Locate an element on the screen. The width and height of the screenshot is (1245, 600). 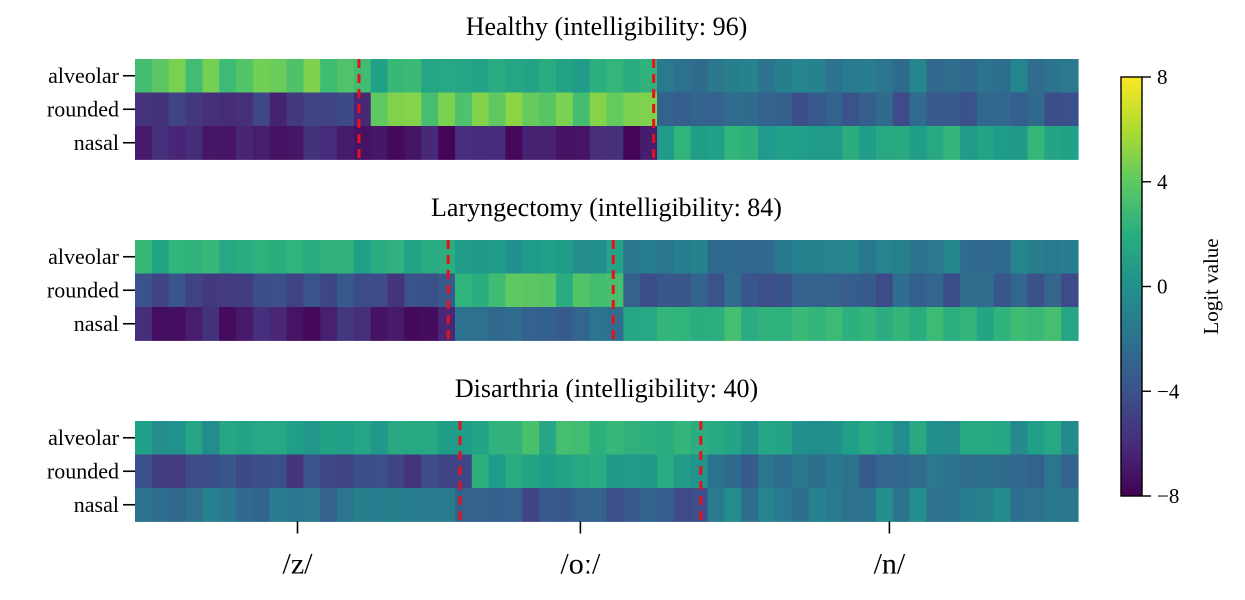
colorbar-tick-label: −8 is located at coordinates (1168, 496).